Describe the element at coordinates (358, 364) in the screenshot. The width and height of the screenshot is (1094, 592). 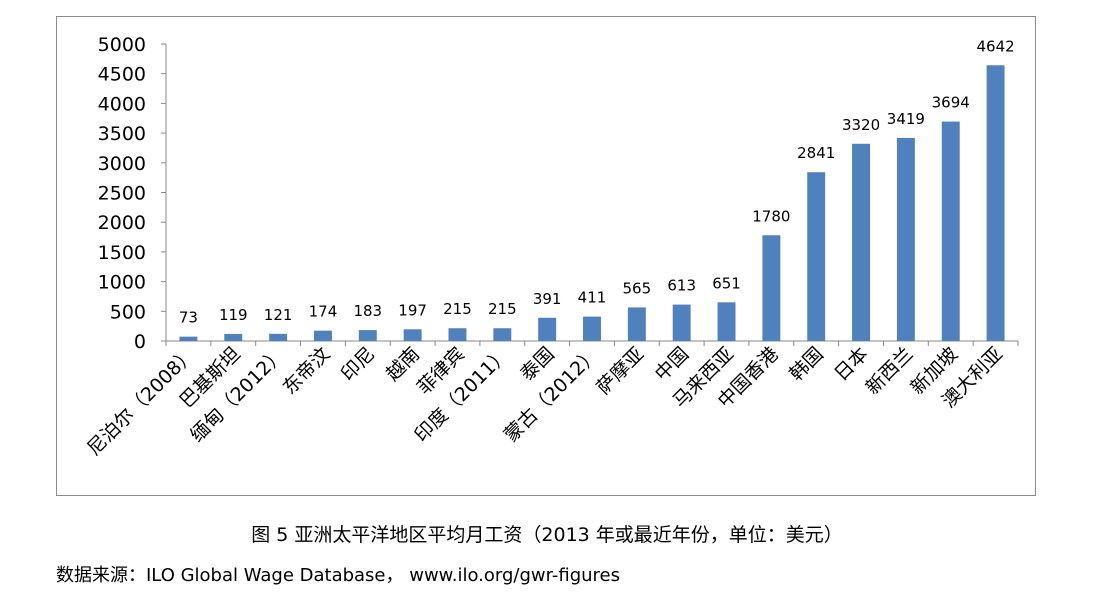
I see `category-label: 印尼` at that location.